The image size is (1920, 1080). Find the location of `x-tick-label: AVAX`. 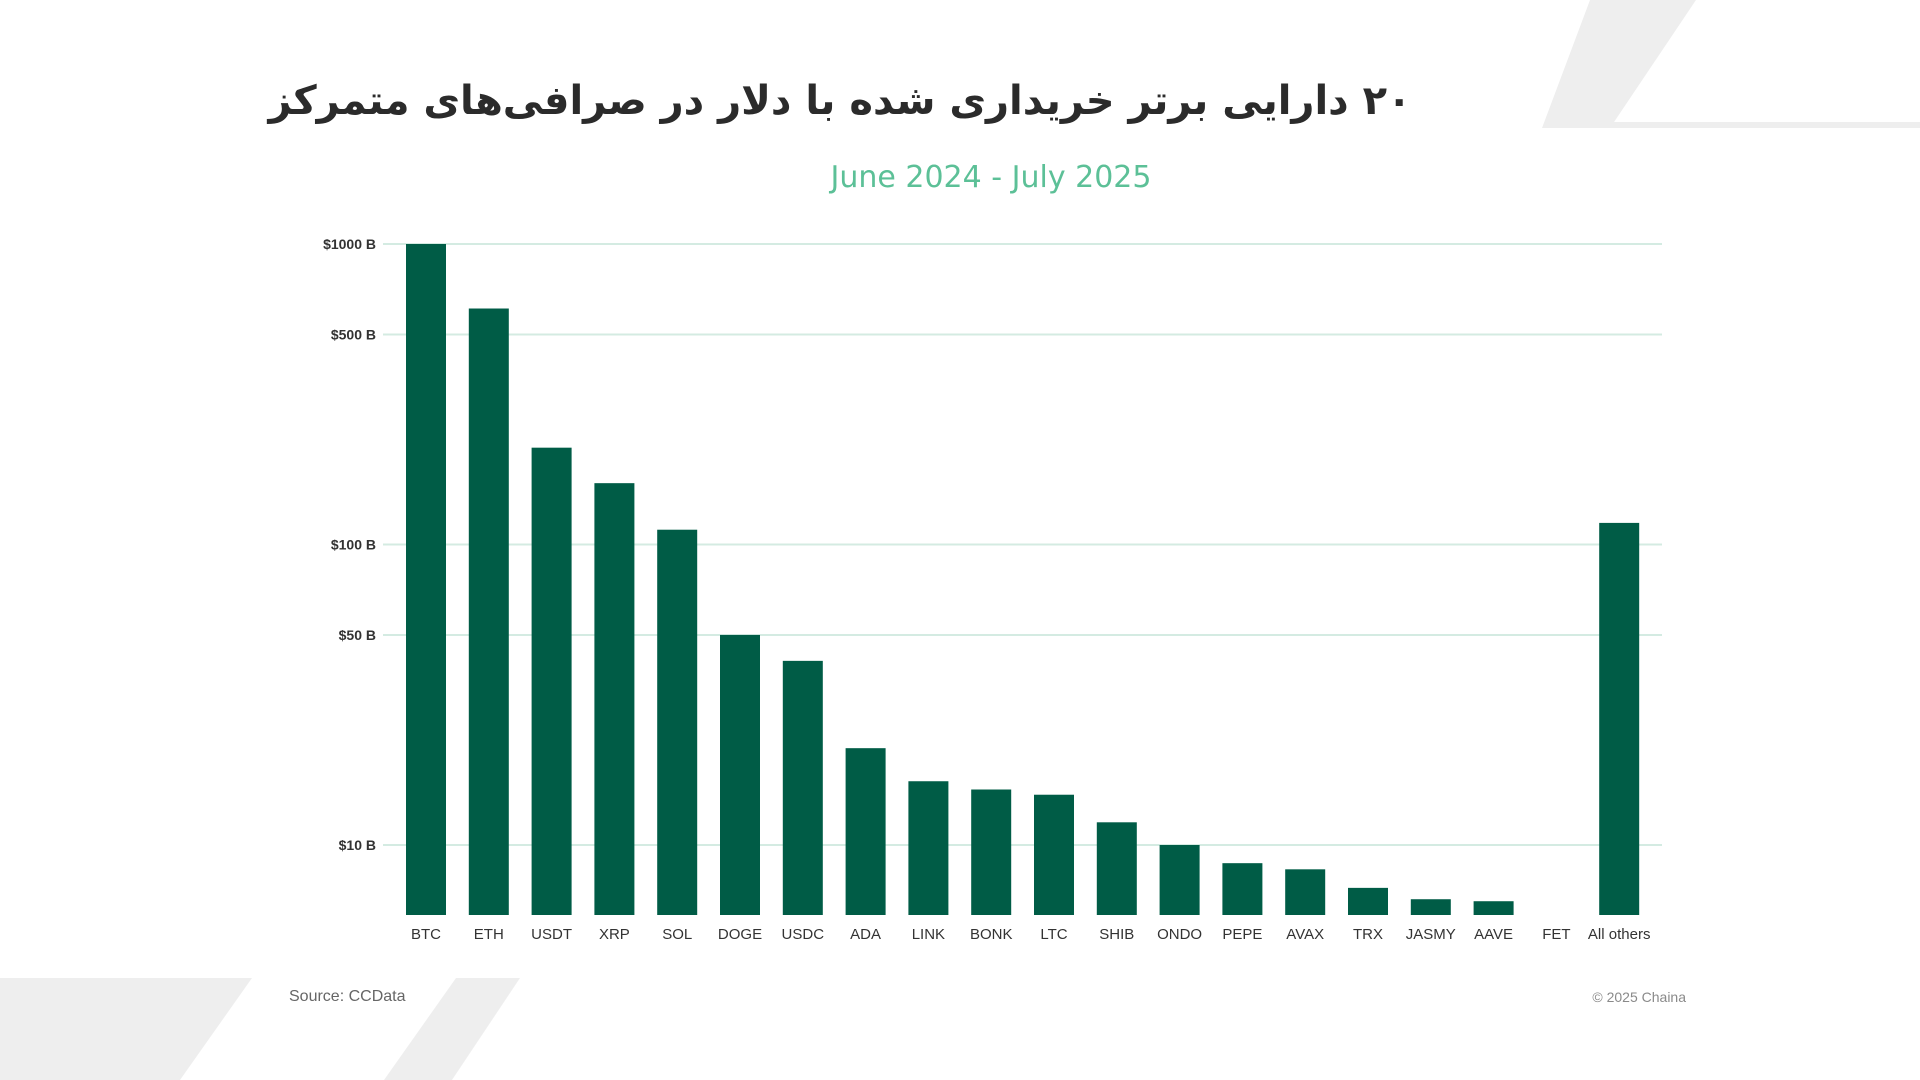

x-tick-label: AVAX is located at coordinates (1305, 934).